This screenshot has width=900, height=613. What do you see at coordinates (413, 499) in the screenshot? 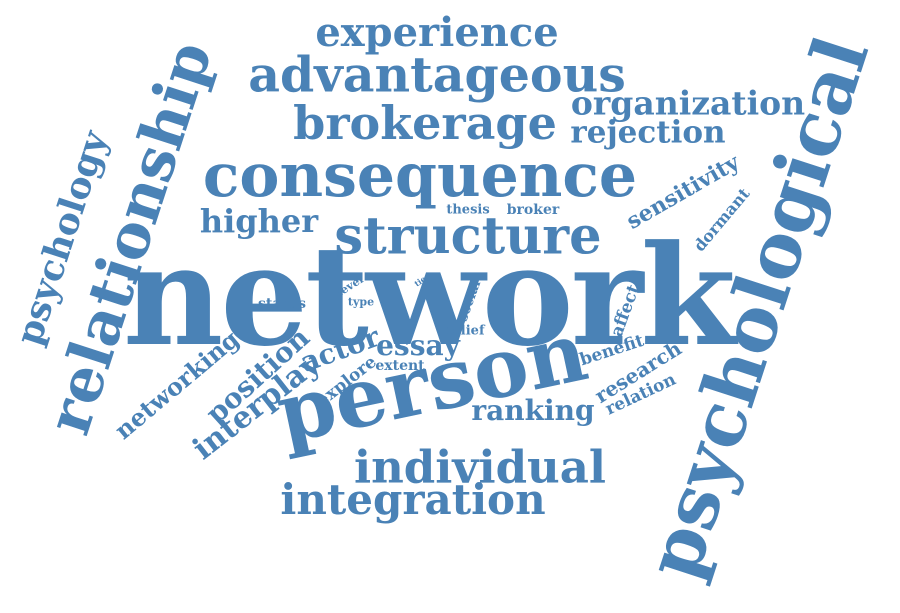
I see `word-integration: integration` at bounding box center [413, 499].